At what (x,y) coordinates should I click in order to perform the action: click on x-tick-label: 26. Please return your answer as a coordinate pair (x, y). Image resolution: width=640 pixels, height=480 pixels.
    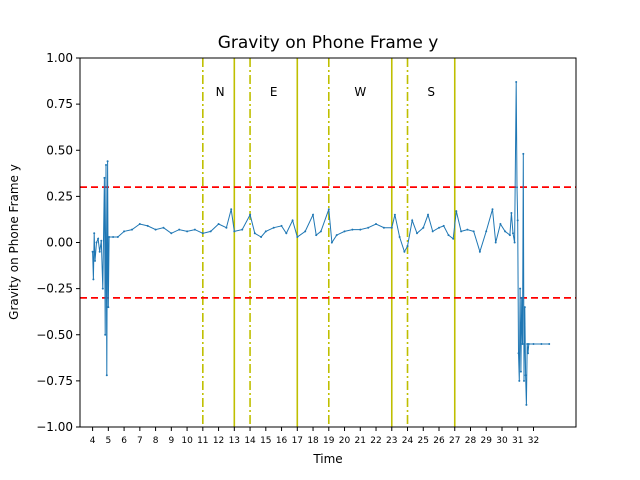
    Looking at the image, I should click on (439, 441).